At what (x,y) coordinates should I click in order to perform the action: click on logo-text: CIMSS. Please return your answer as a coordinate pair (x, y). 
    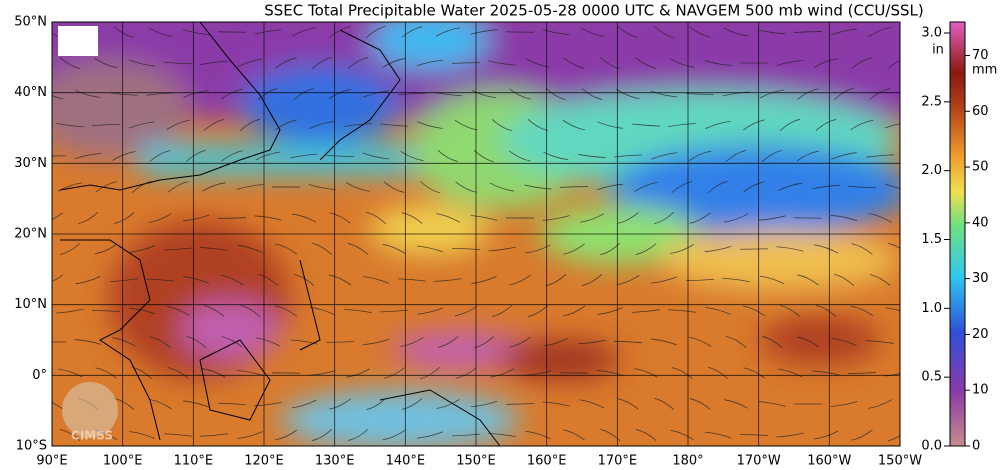
    Looking at the image, I should click on (92, 436).